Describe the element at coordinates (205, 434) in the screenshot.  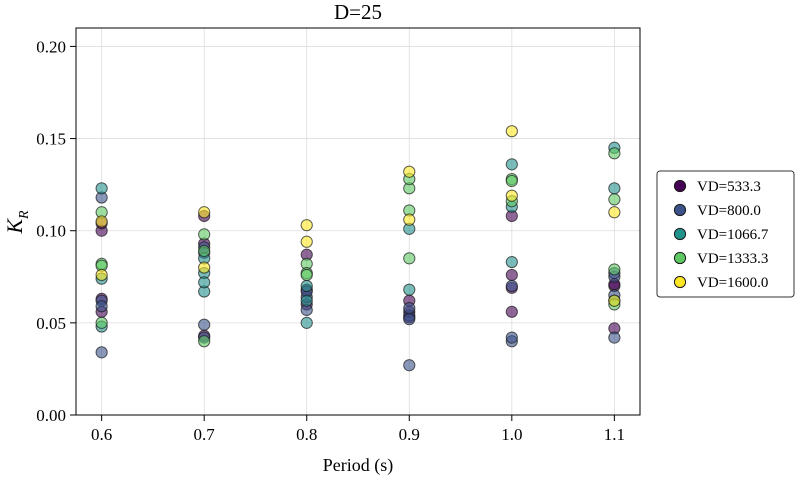
I see `x-tick-label: 0.7` at that location.